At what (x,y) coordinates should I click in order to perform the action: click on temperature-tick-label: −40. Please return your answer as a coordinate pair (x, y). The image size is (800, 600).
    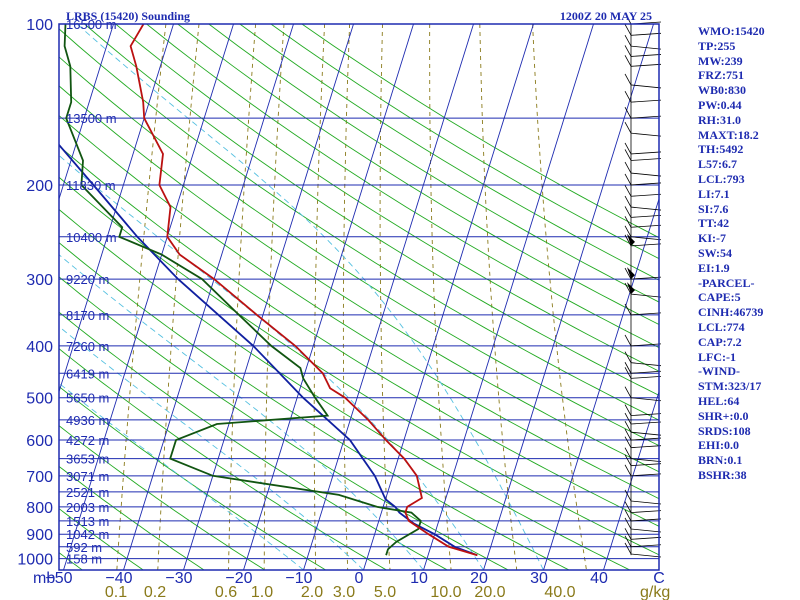
    Looking at the image, I should click on (118, 578).